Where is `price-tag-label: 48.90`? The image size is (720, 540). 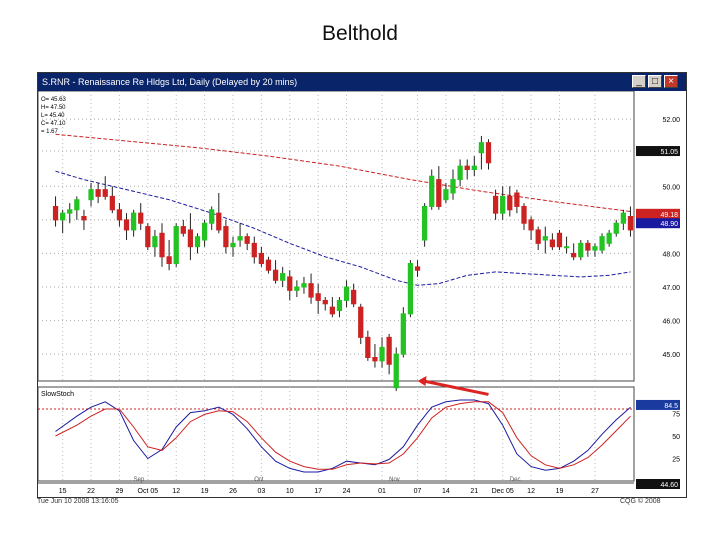 price-tag-label: 48.90 is located at coordinates (669, 224).